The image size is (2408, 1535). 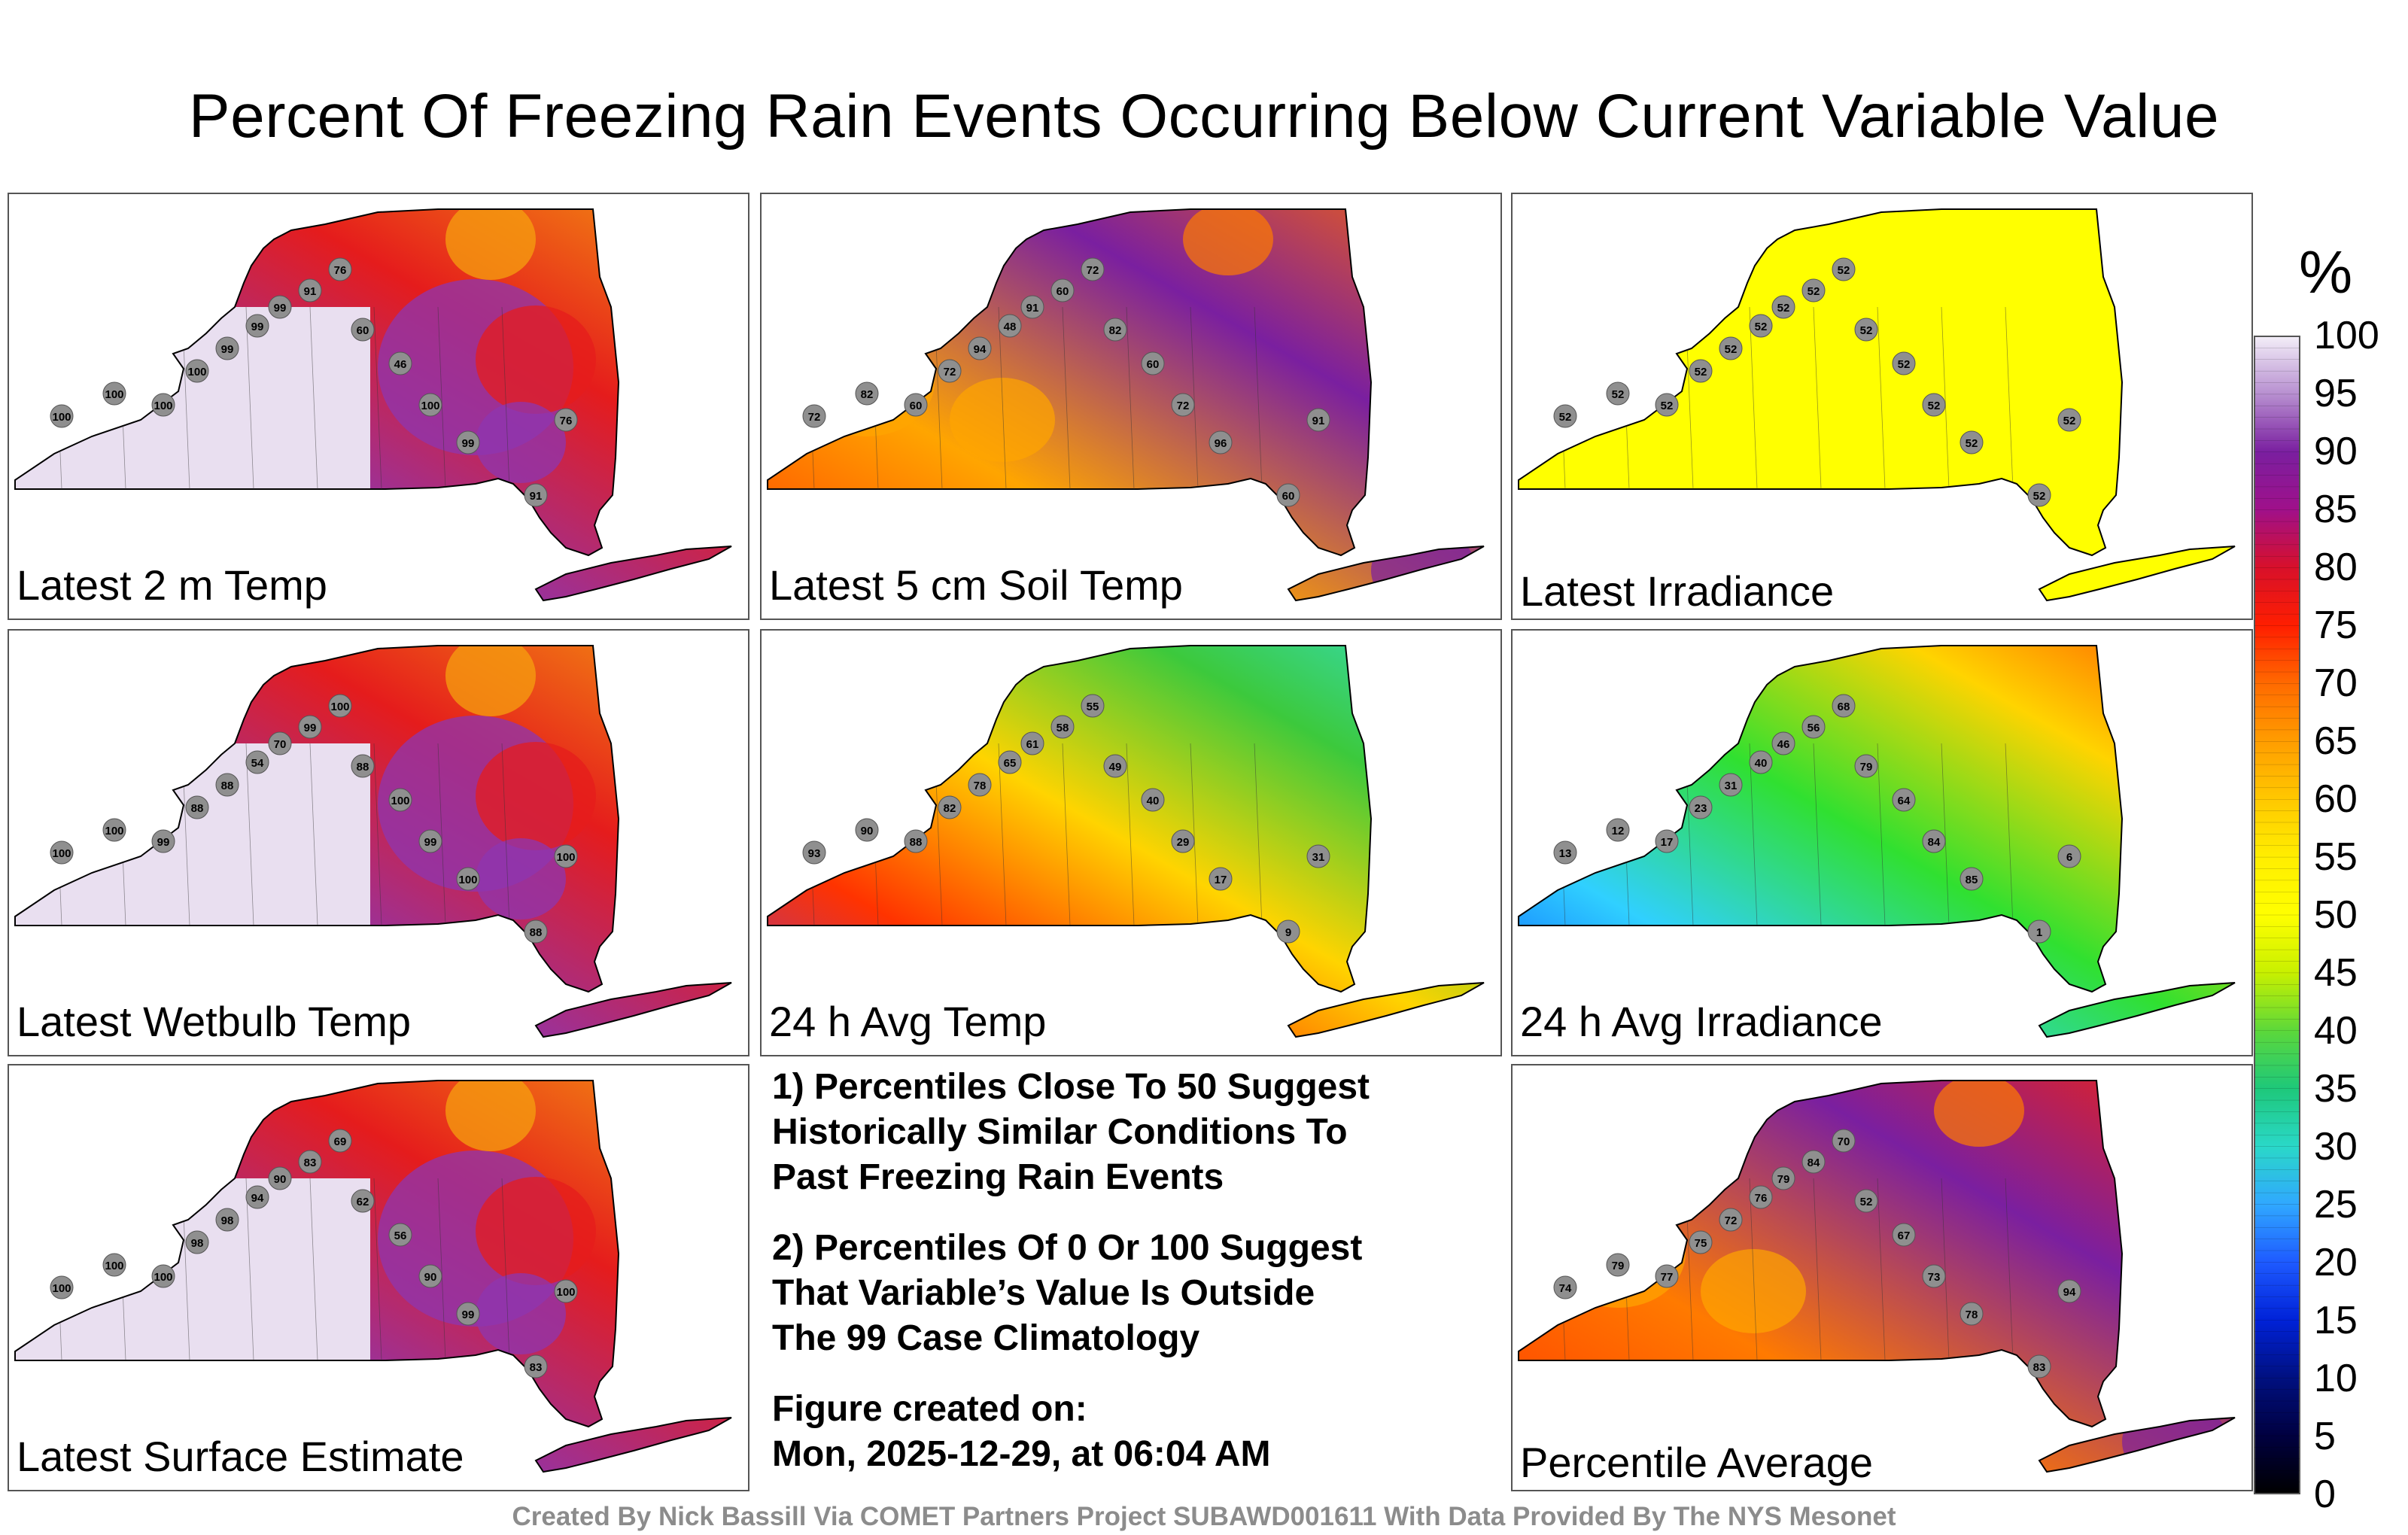 I want to click on station-value: 88, so click(x=227, y=786).